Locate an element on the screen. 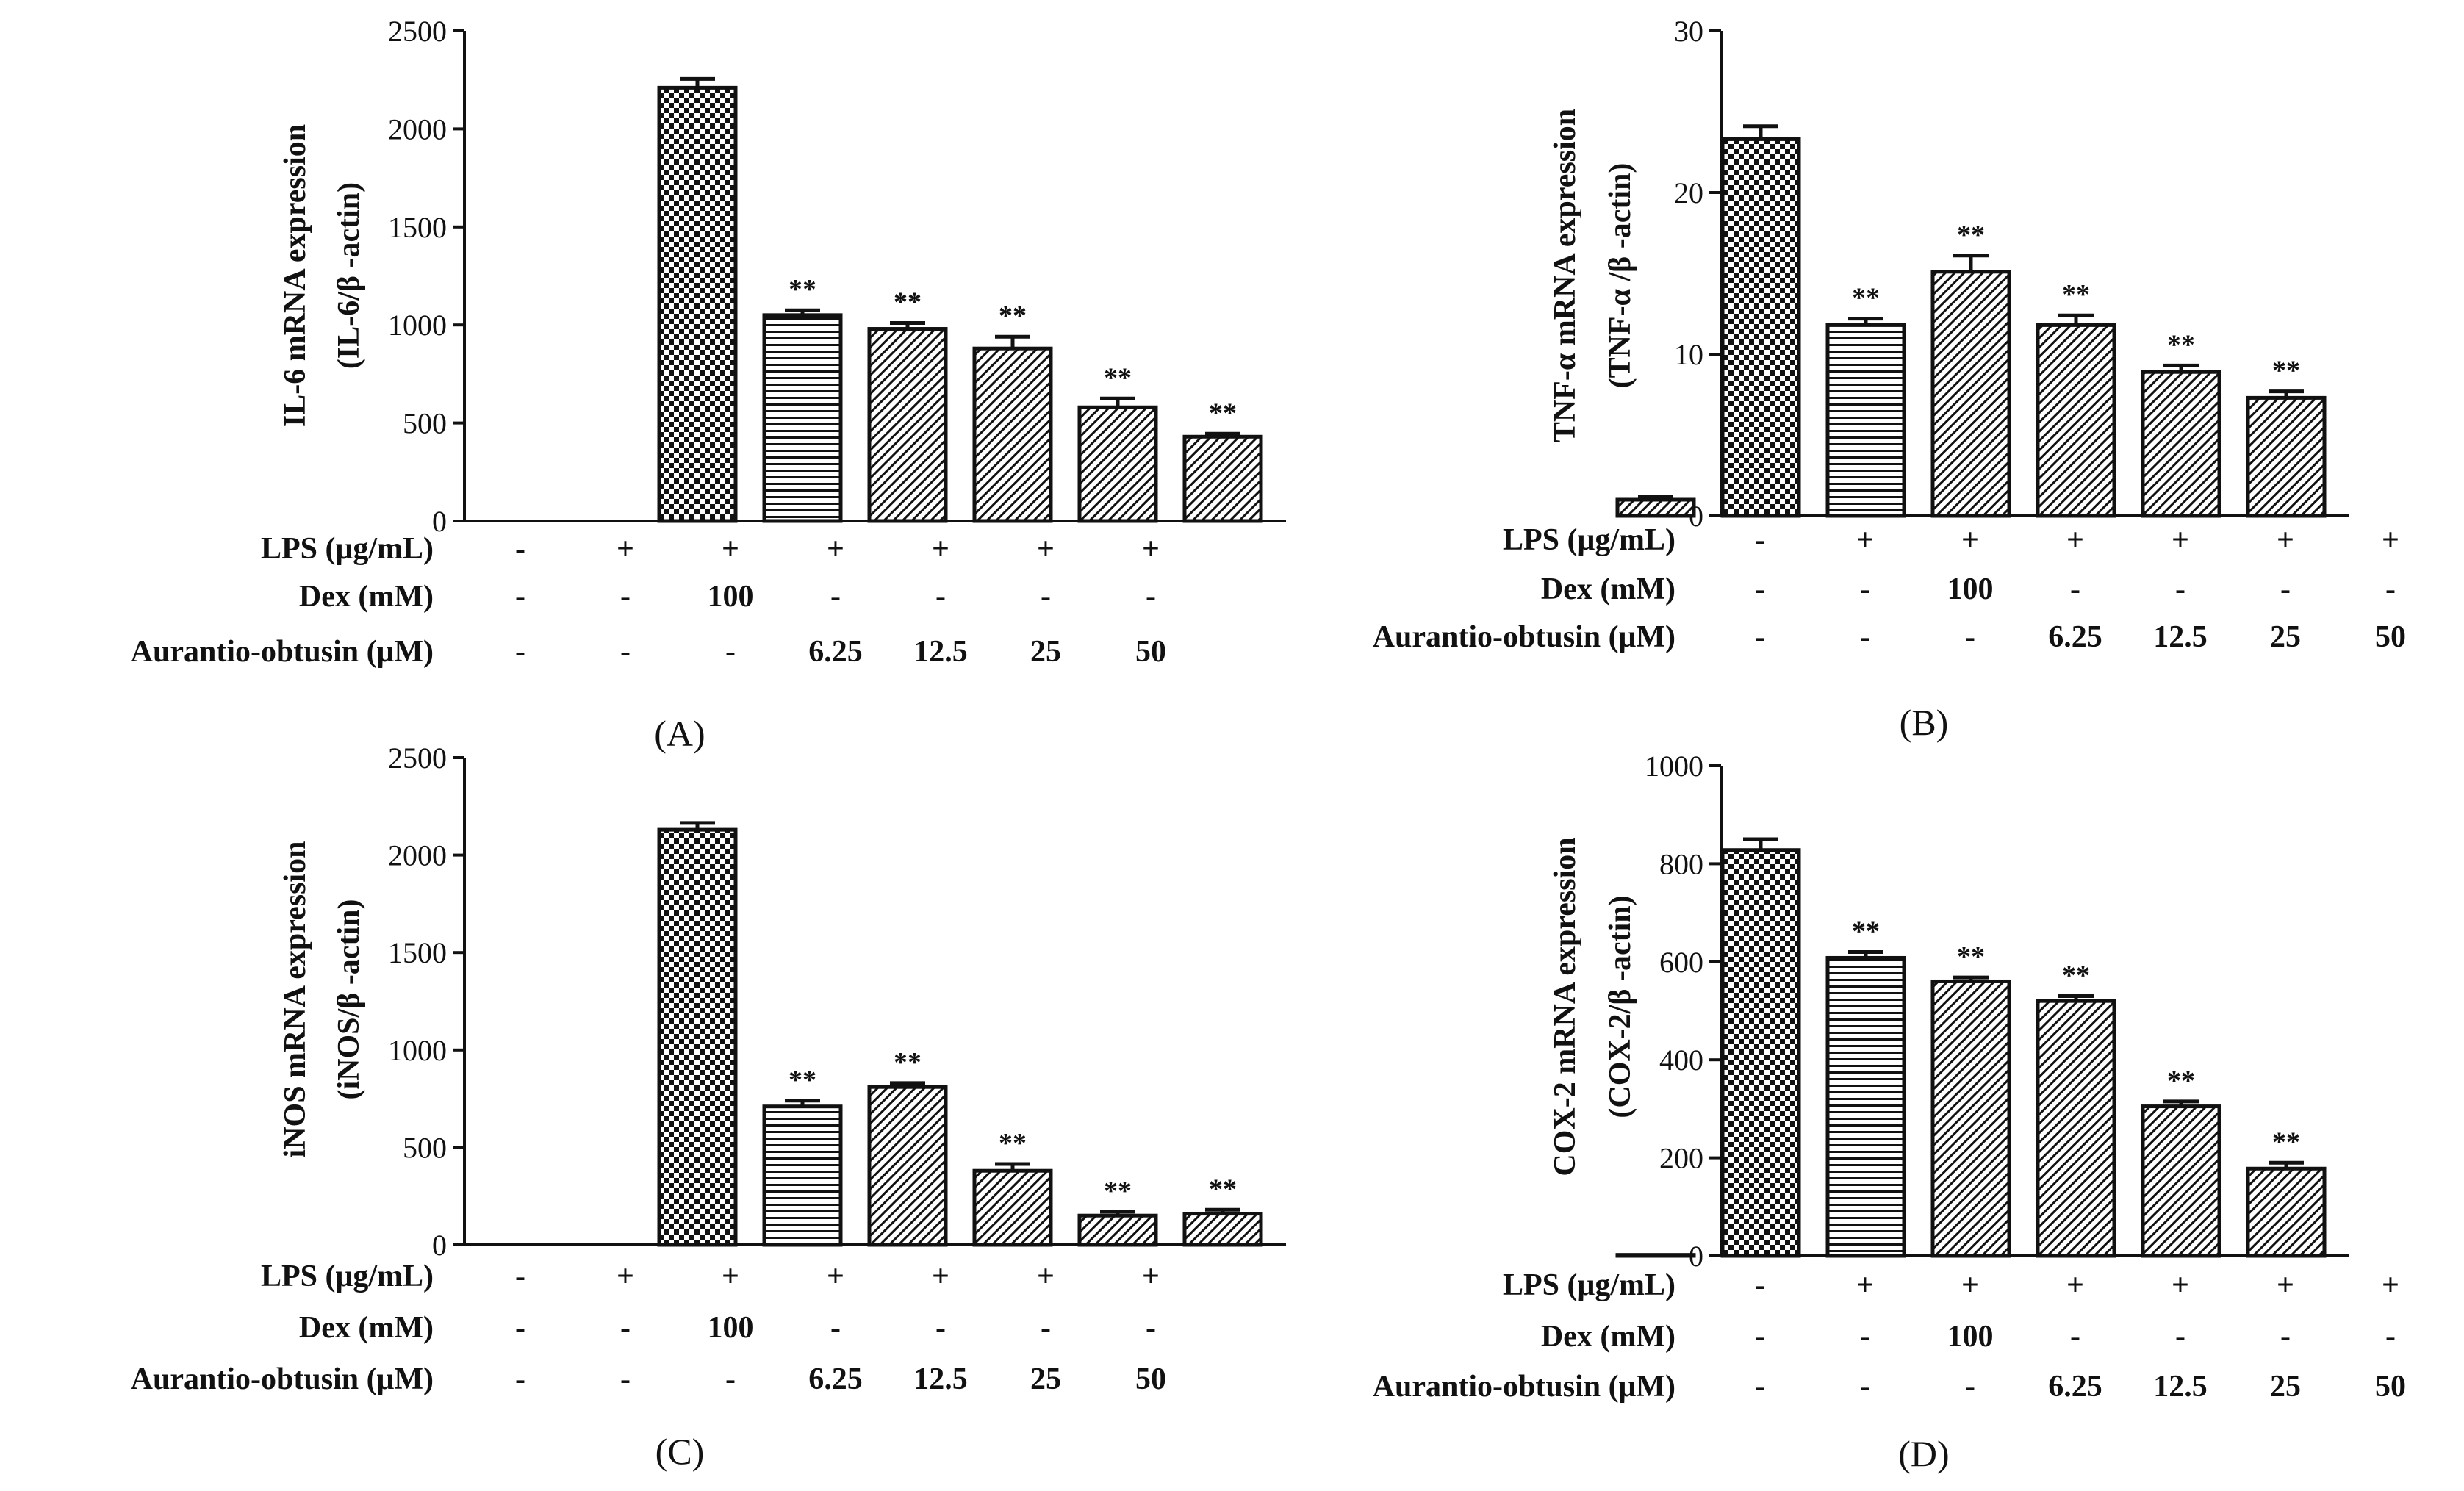  y-tick-label: 1000 is located at coordinates (1674, 766).